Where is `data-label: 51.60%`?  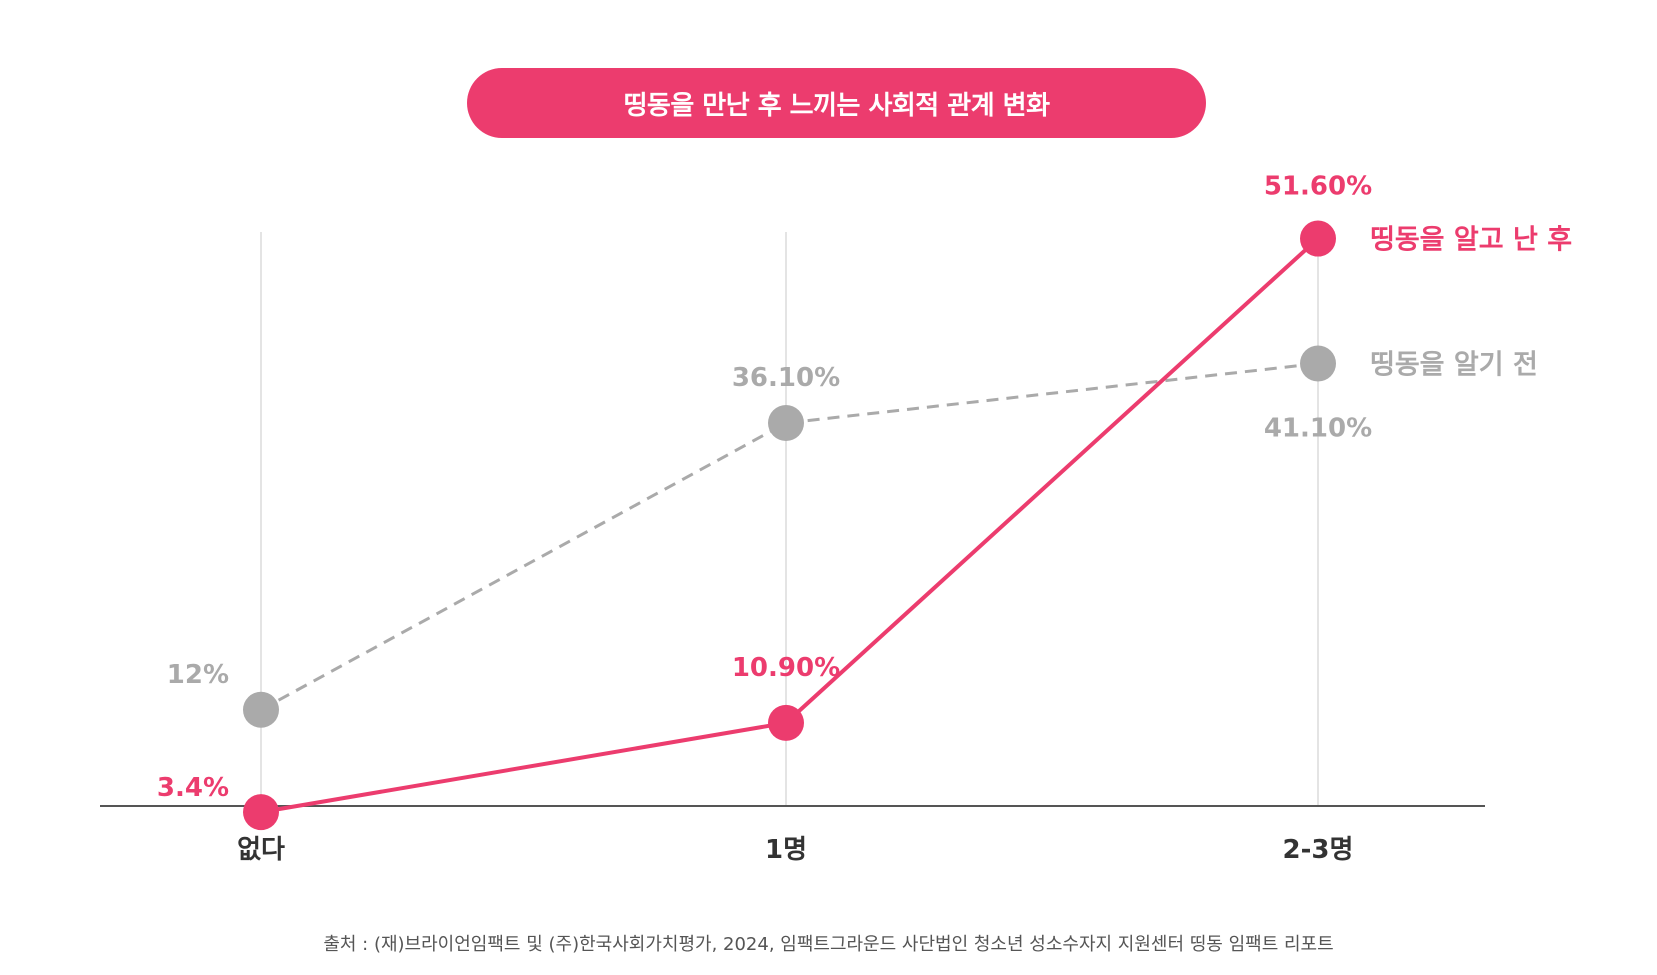
data-label: 51.60% is located at coordinates (1318, 187).